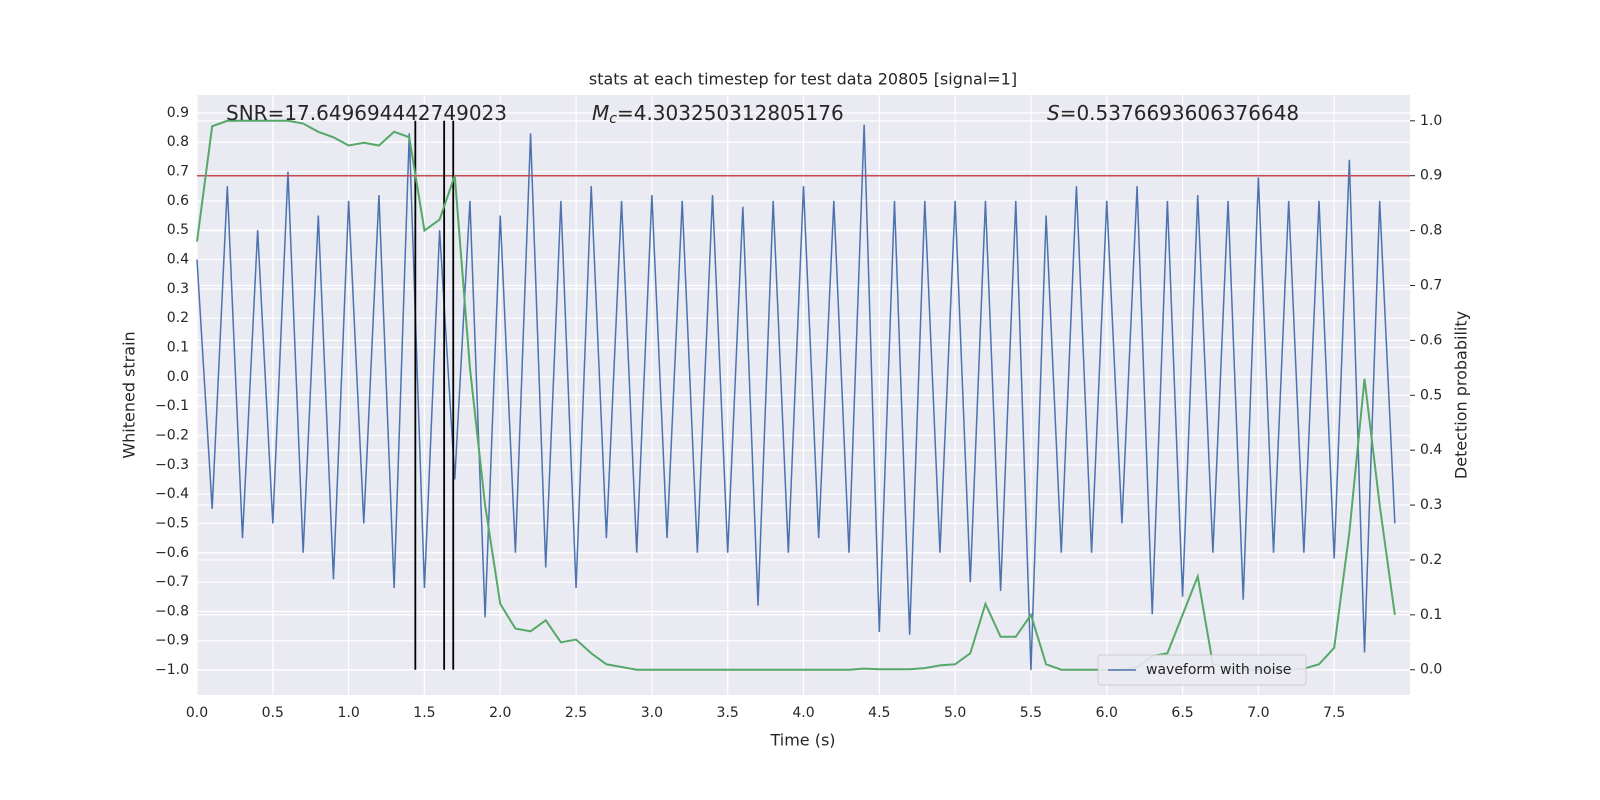  Describe the element at coordinates (178, 142) in the screenshot. I see `y-tick-label: 0.8` at that location.